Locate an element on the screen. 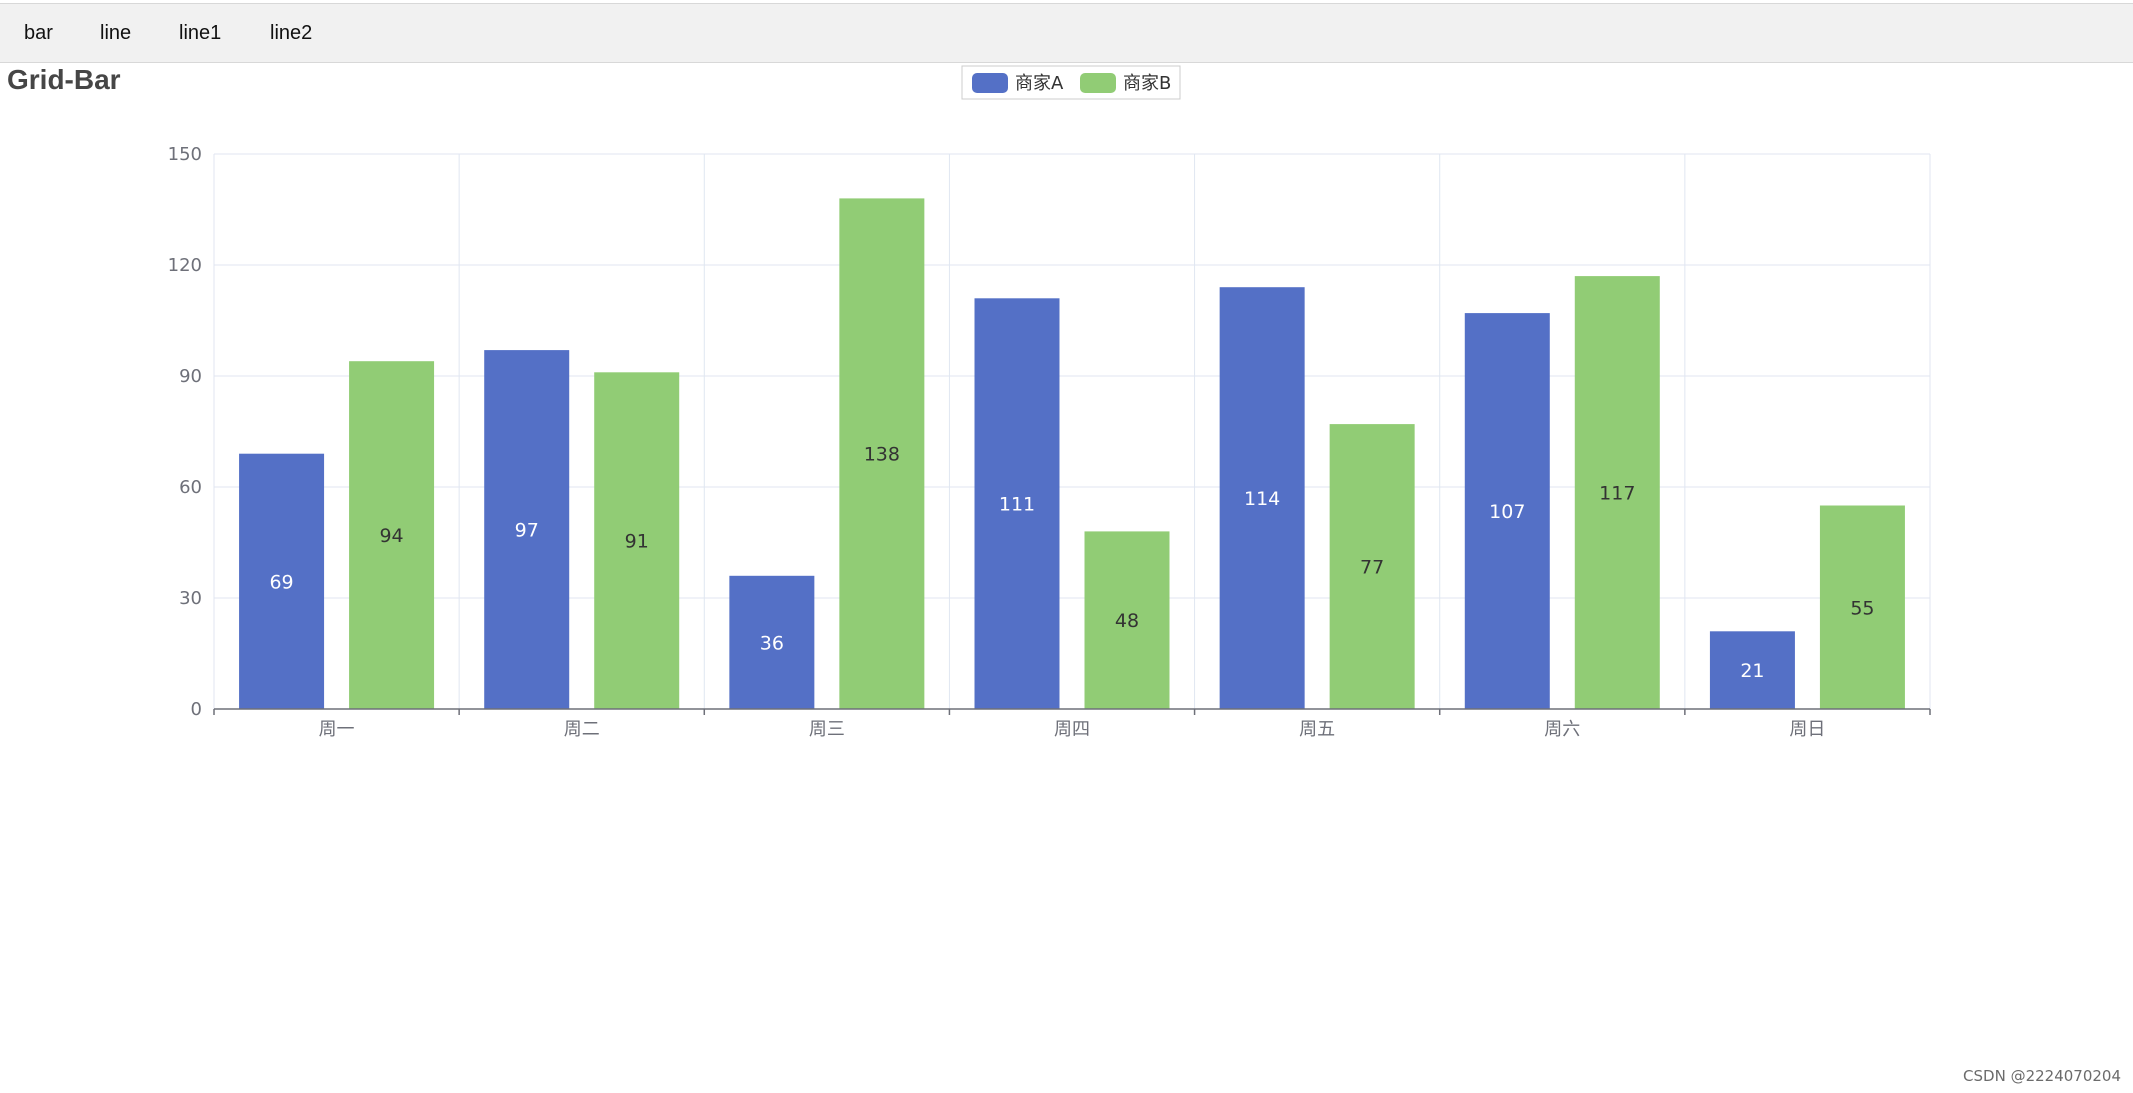 Image resolution: width=2133 pixels, height=1093 pixels. data-label-b-2: 138 is located at coordinates (882, 455).